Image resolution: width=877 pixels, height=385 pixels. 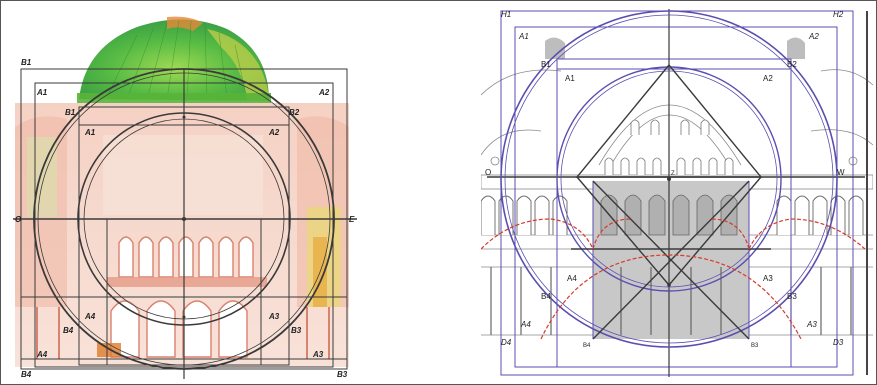 What do you see at coordinates (26, 62) in the screenshot?
I see `label-b1-top: B1` at bounding box center [26, 62].